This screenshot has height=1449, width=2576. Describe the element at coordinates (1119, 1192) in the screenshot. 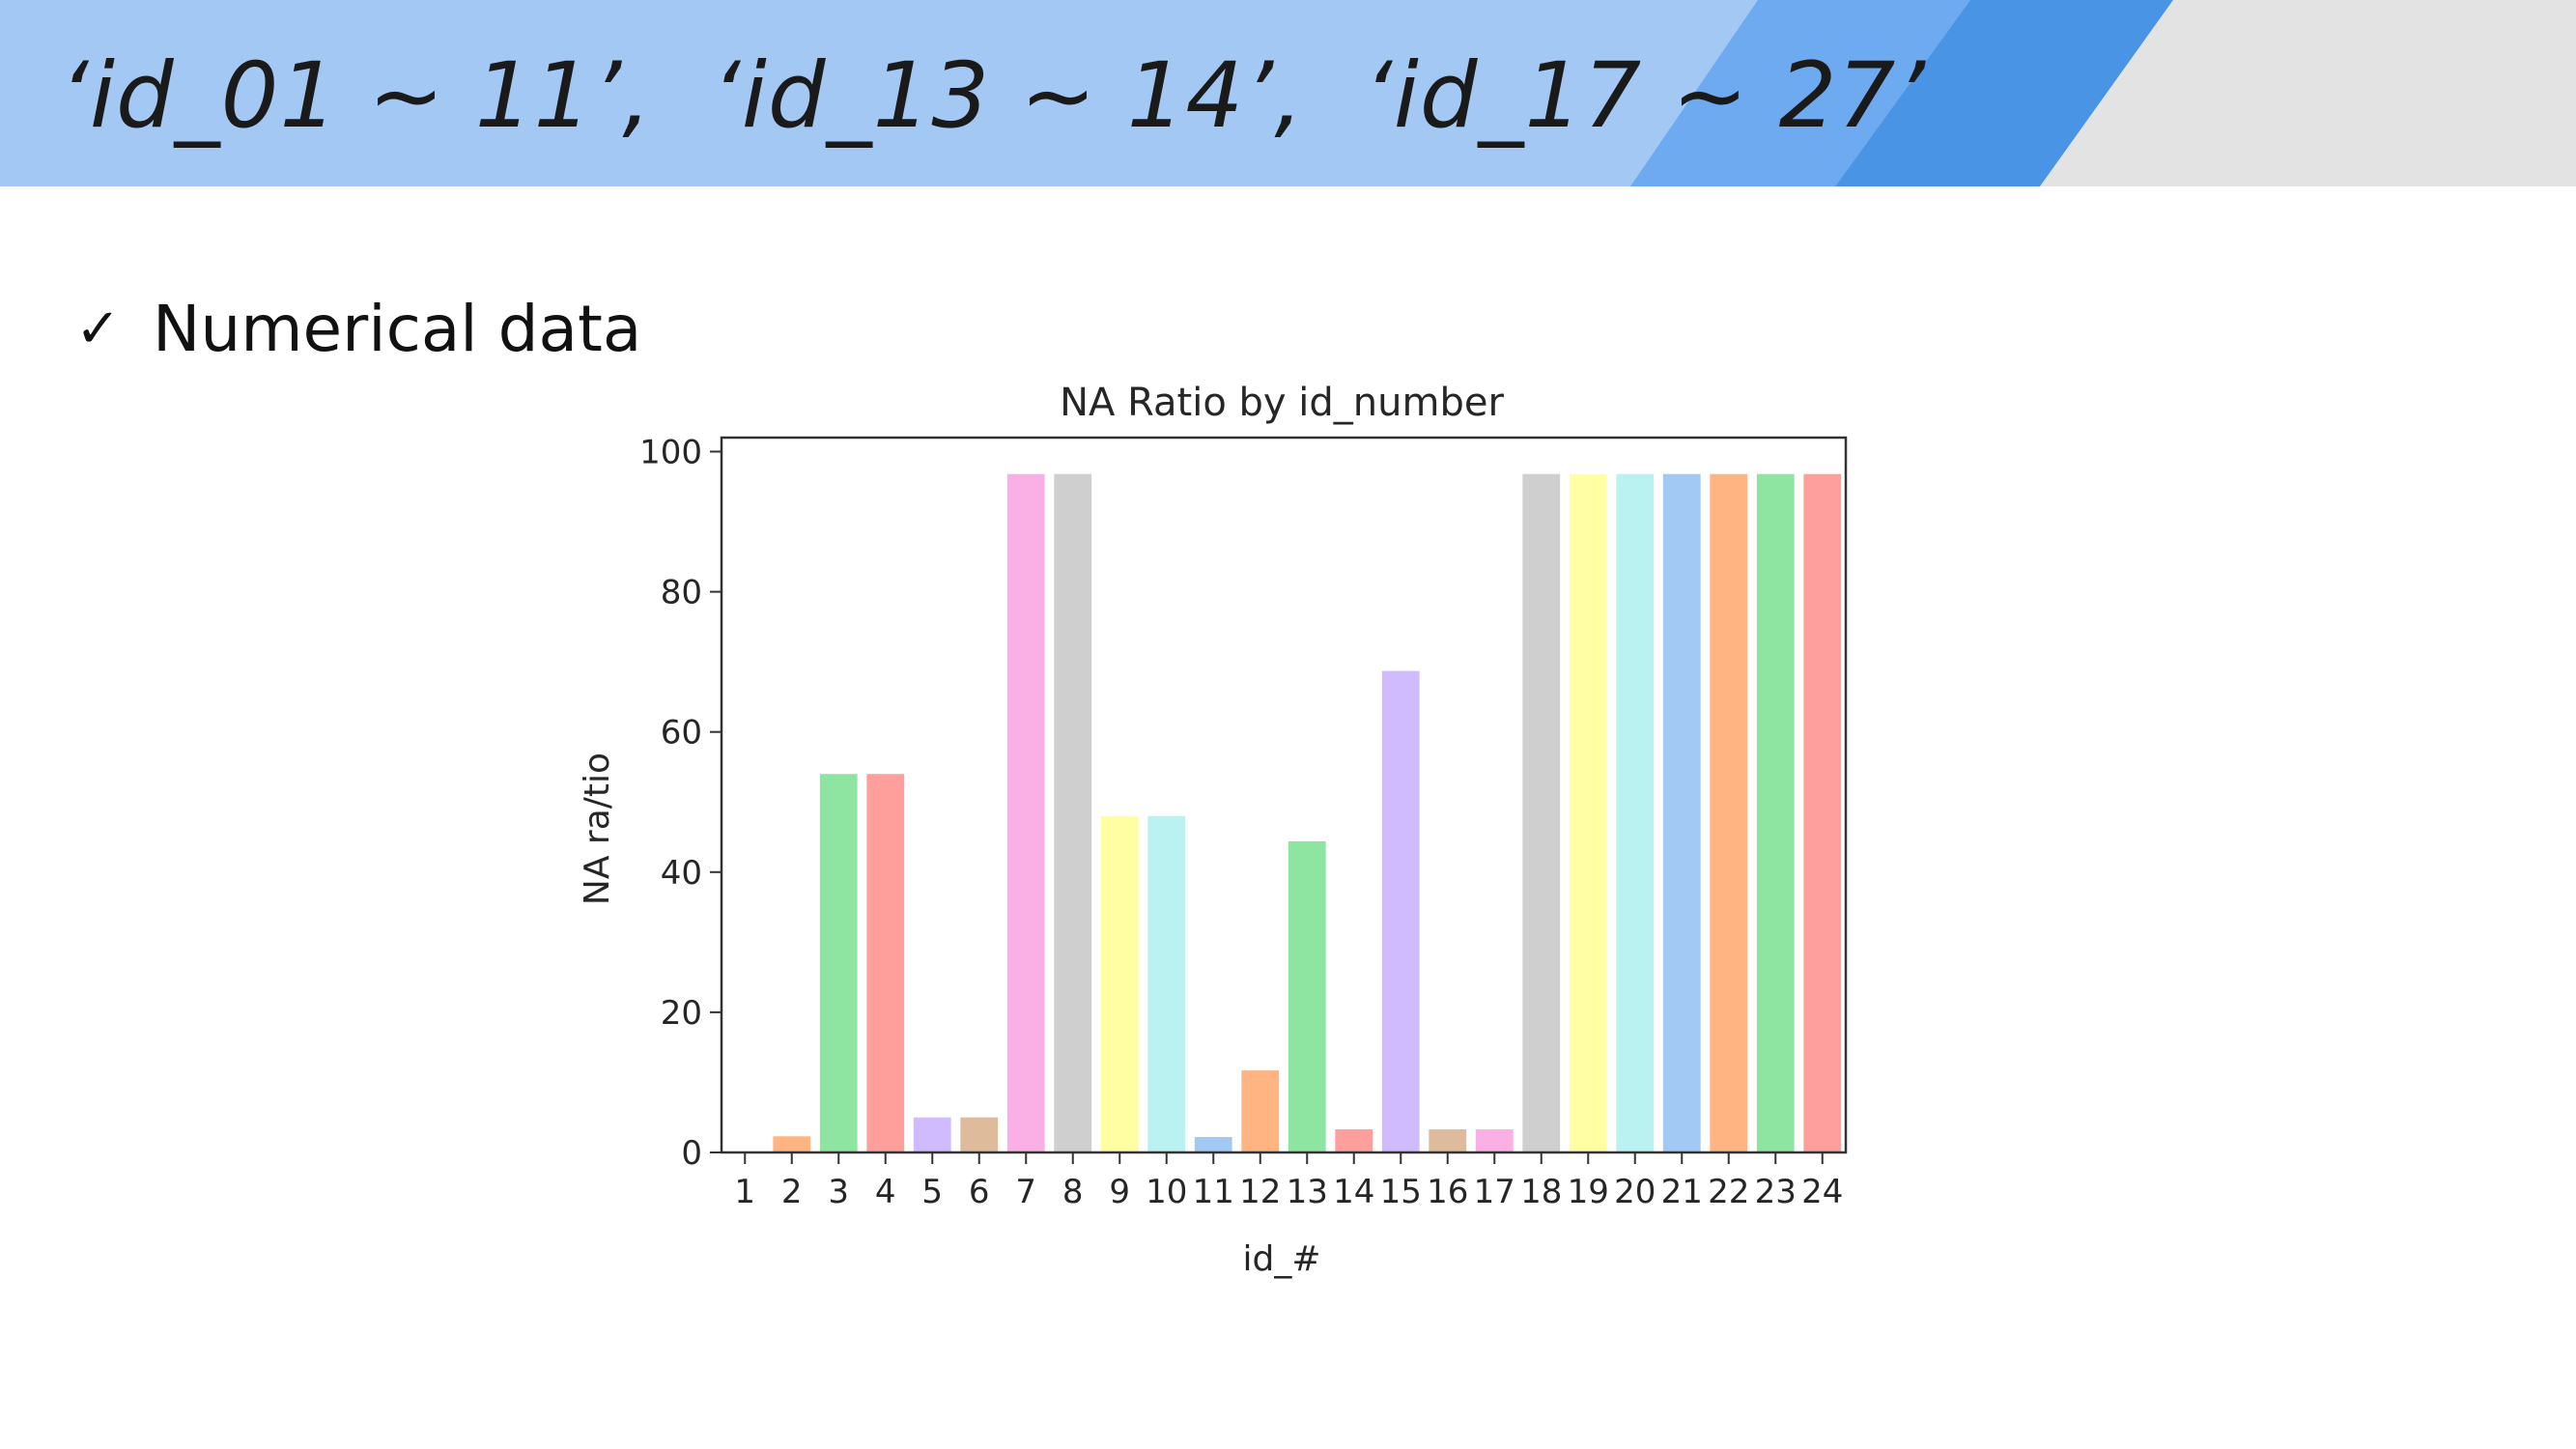

I see `x-tick-label: 9` at that location.